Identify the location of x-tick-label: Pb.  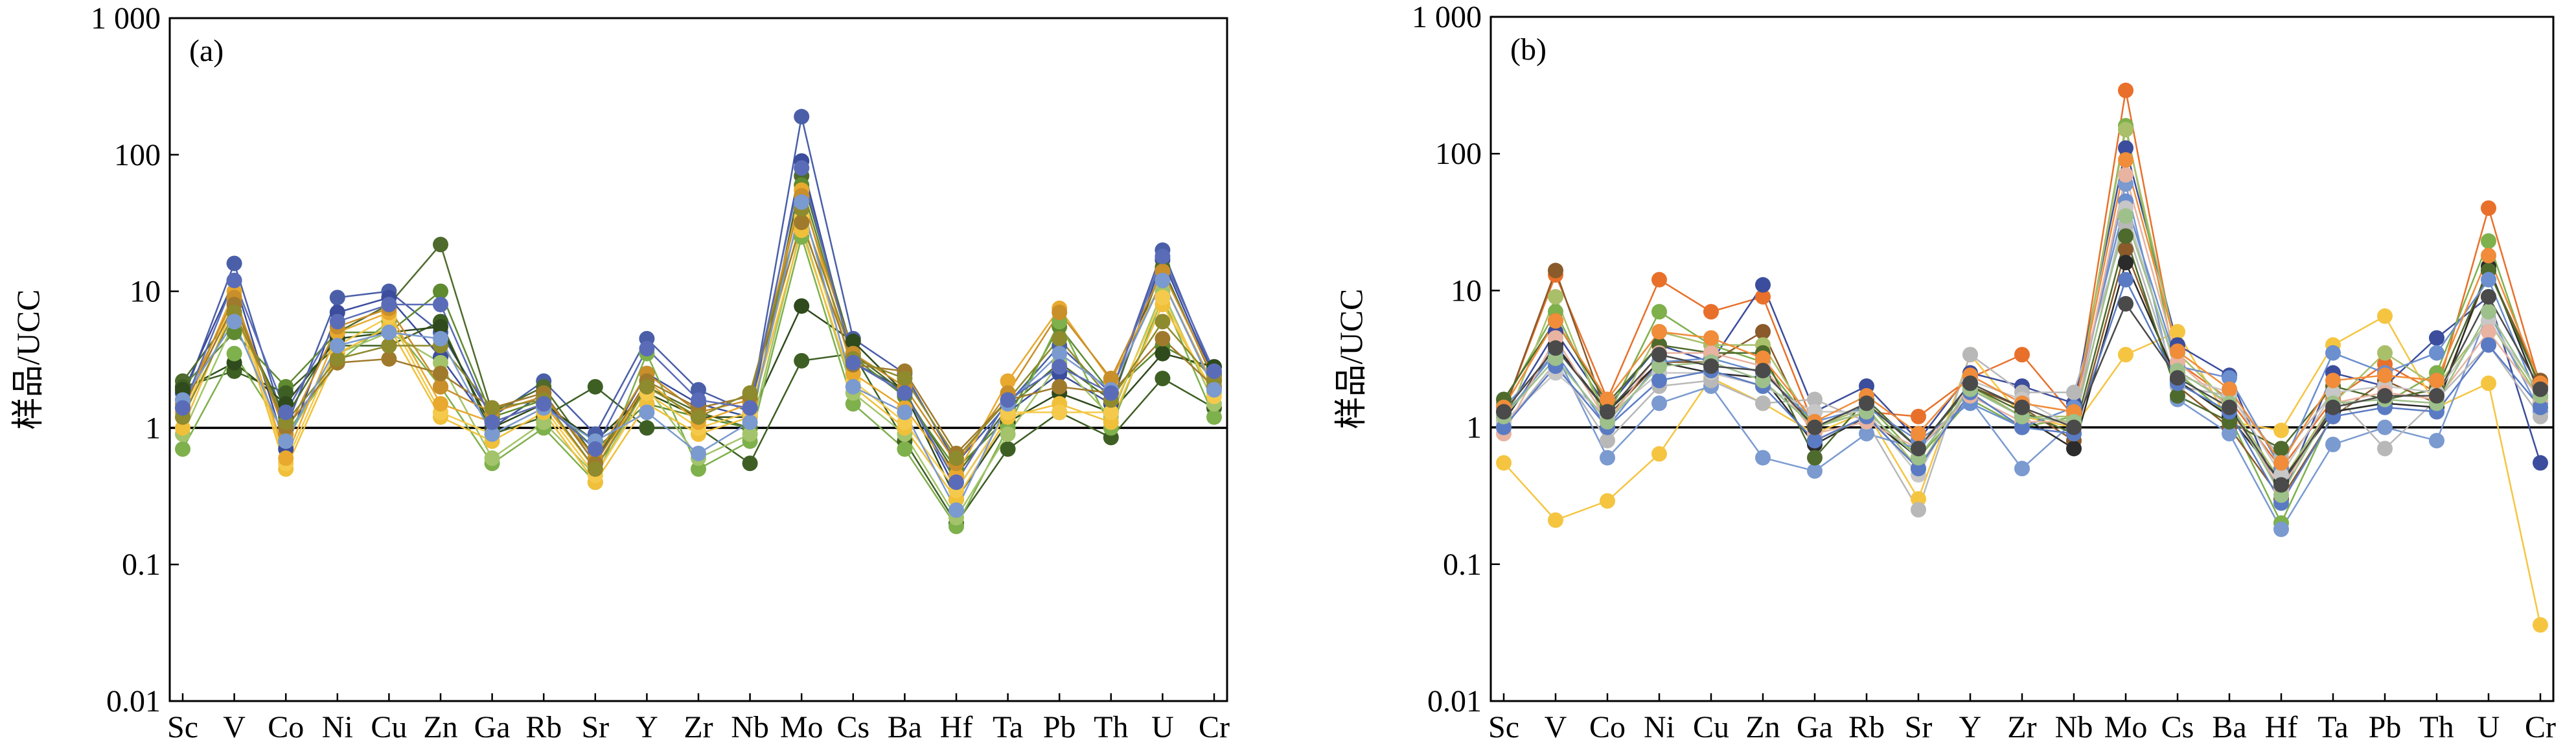
(1059, 727).